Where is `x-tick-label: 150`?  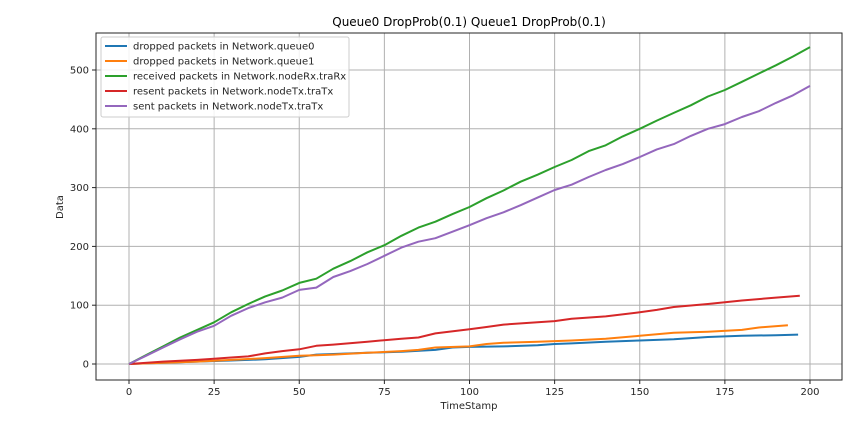 x-tick-label: 150 is located at coordinates (639, 392).